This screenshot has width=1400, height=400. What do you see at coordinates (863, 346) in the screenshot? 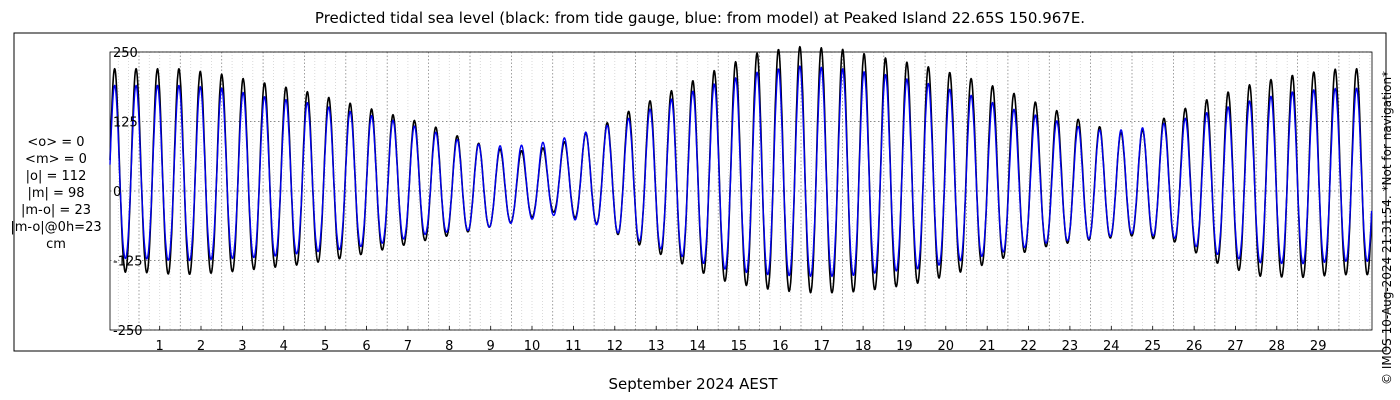
I see `x-tick-label: 18` at bounding box center [863, 346].